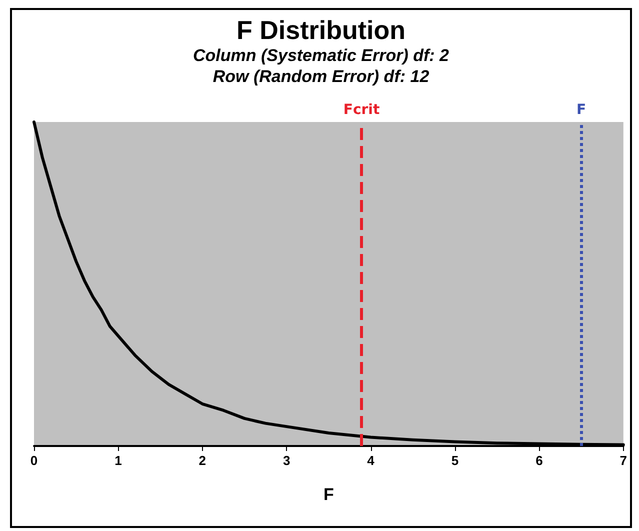  Describe the element at coordinates (328, 494) in the screenshot. I see `x-axis-title: F` at that location.